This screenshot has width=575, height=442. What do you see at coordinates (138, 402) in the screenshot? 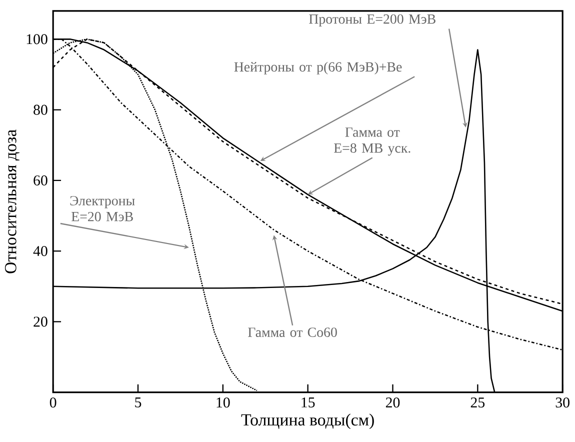
I see `x-tick-label: 5` at bounding box center [138, 402].